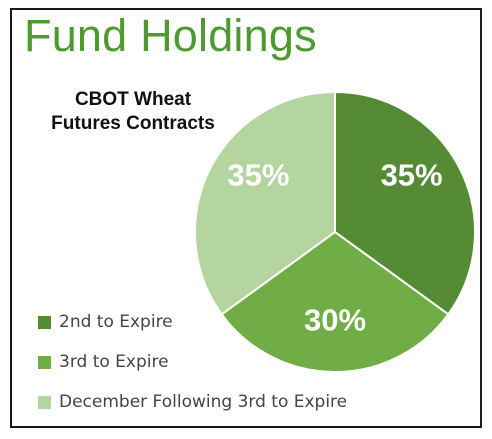  I want to click on chart-subtitle: CBOT Wheat Futures Contracts, so click(133, 112).